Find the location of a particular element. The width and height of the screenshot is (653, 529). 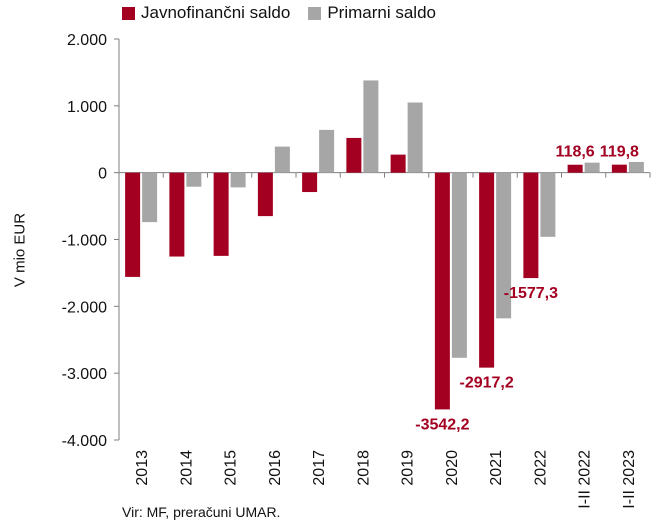

data-label: -1577,3 is located at coordinates (531, 293).